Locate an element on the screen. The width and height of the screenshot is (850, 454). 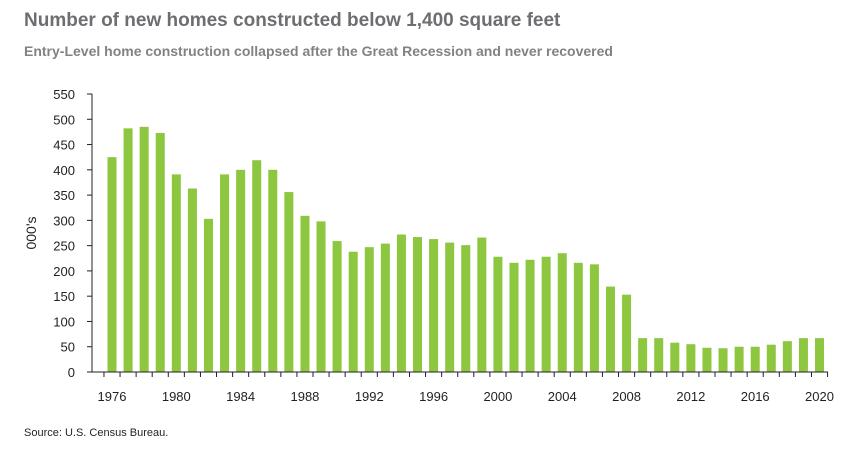
bar-1980 is located at coordinates (176, 273).